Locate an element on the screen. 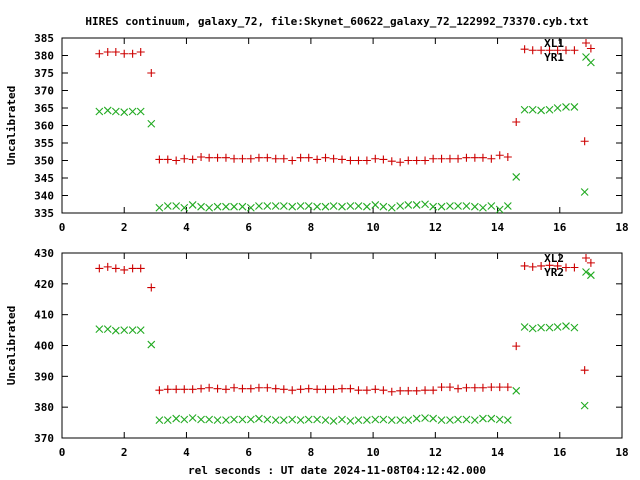 The height and width of the screenshot is (480, 640). y-tick-label-1: 365 is located at coordinates (44, 108).